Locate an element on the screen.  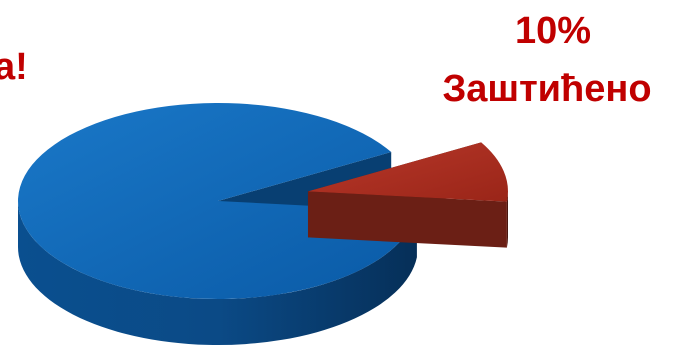
other-label-tail: а! is located at coordinates (14, 67).